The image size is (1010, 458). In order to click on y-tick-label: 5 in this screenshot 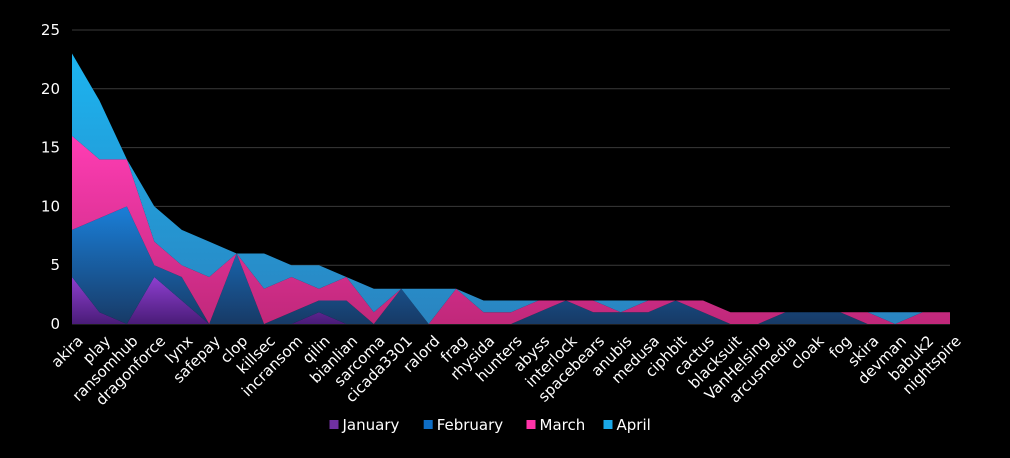, I will do `click(55, 265)`.